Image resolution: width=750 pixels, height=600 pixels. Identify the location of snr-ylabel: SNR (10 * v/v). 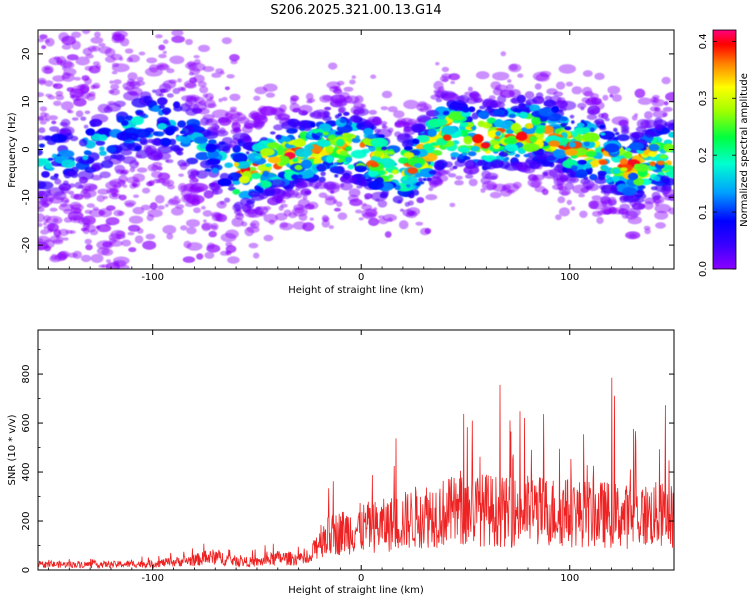
(12, 449).